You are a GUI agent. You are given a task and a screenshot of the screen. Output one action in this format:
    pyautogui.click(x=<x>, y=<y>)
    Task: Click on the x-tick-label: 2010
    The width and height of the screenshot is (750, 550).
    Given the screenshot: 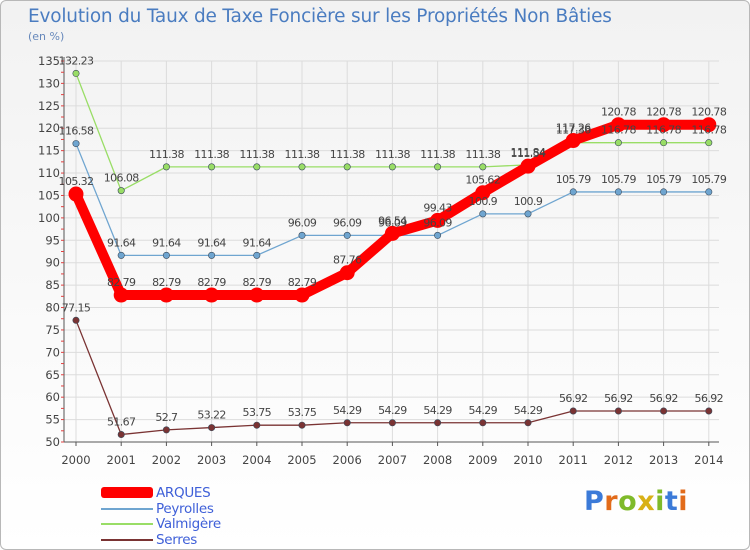 What is the action you would take?
    pyautogui.click(x=527, y=460)
    